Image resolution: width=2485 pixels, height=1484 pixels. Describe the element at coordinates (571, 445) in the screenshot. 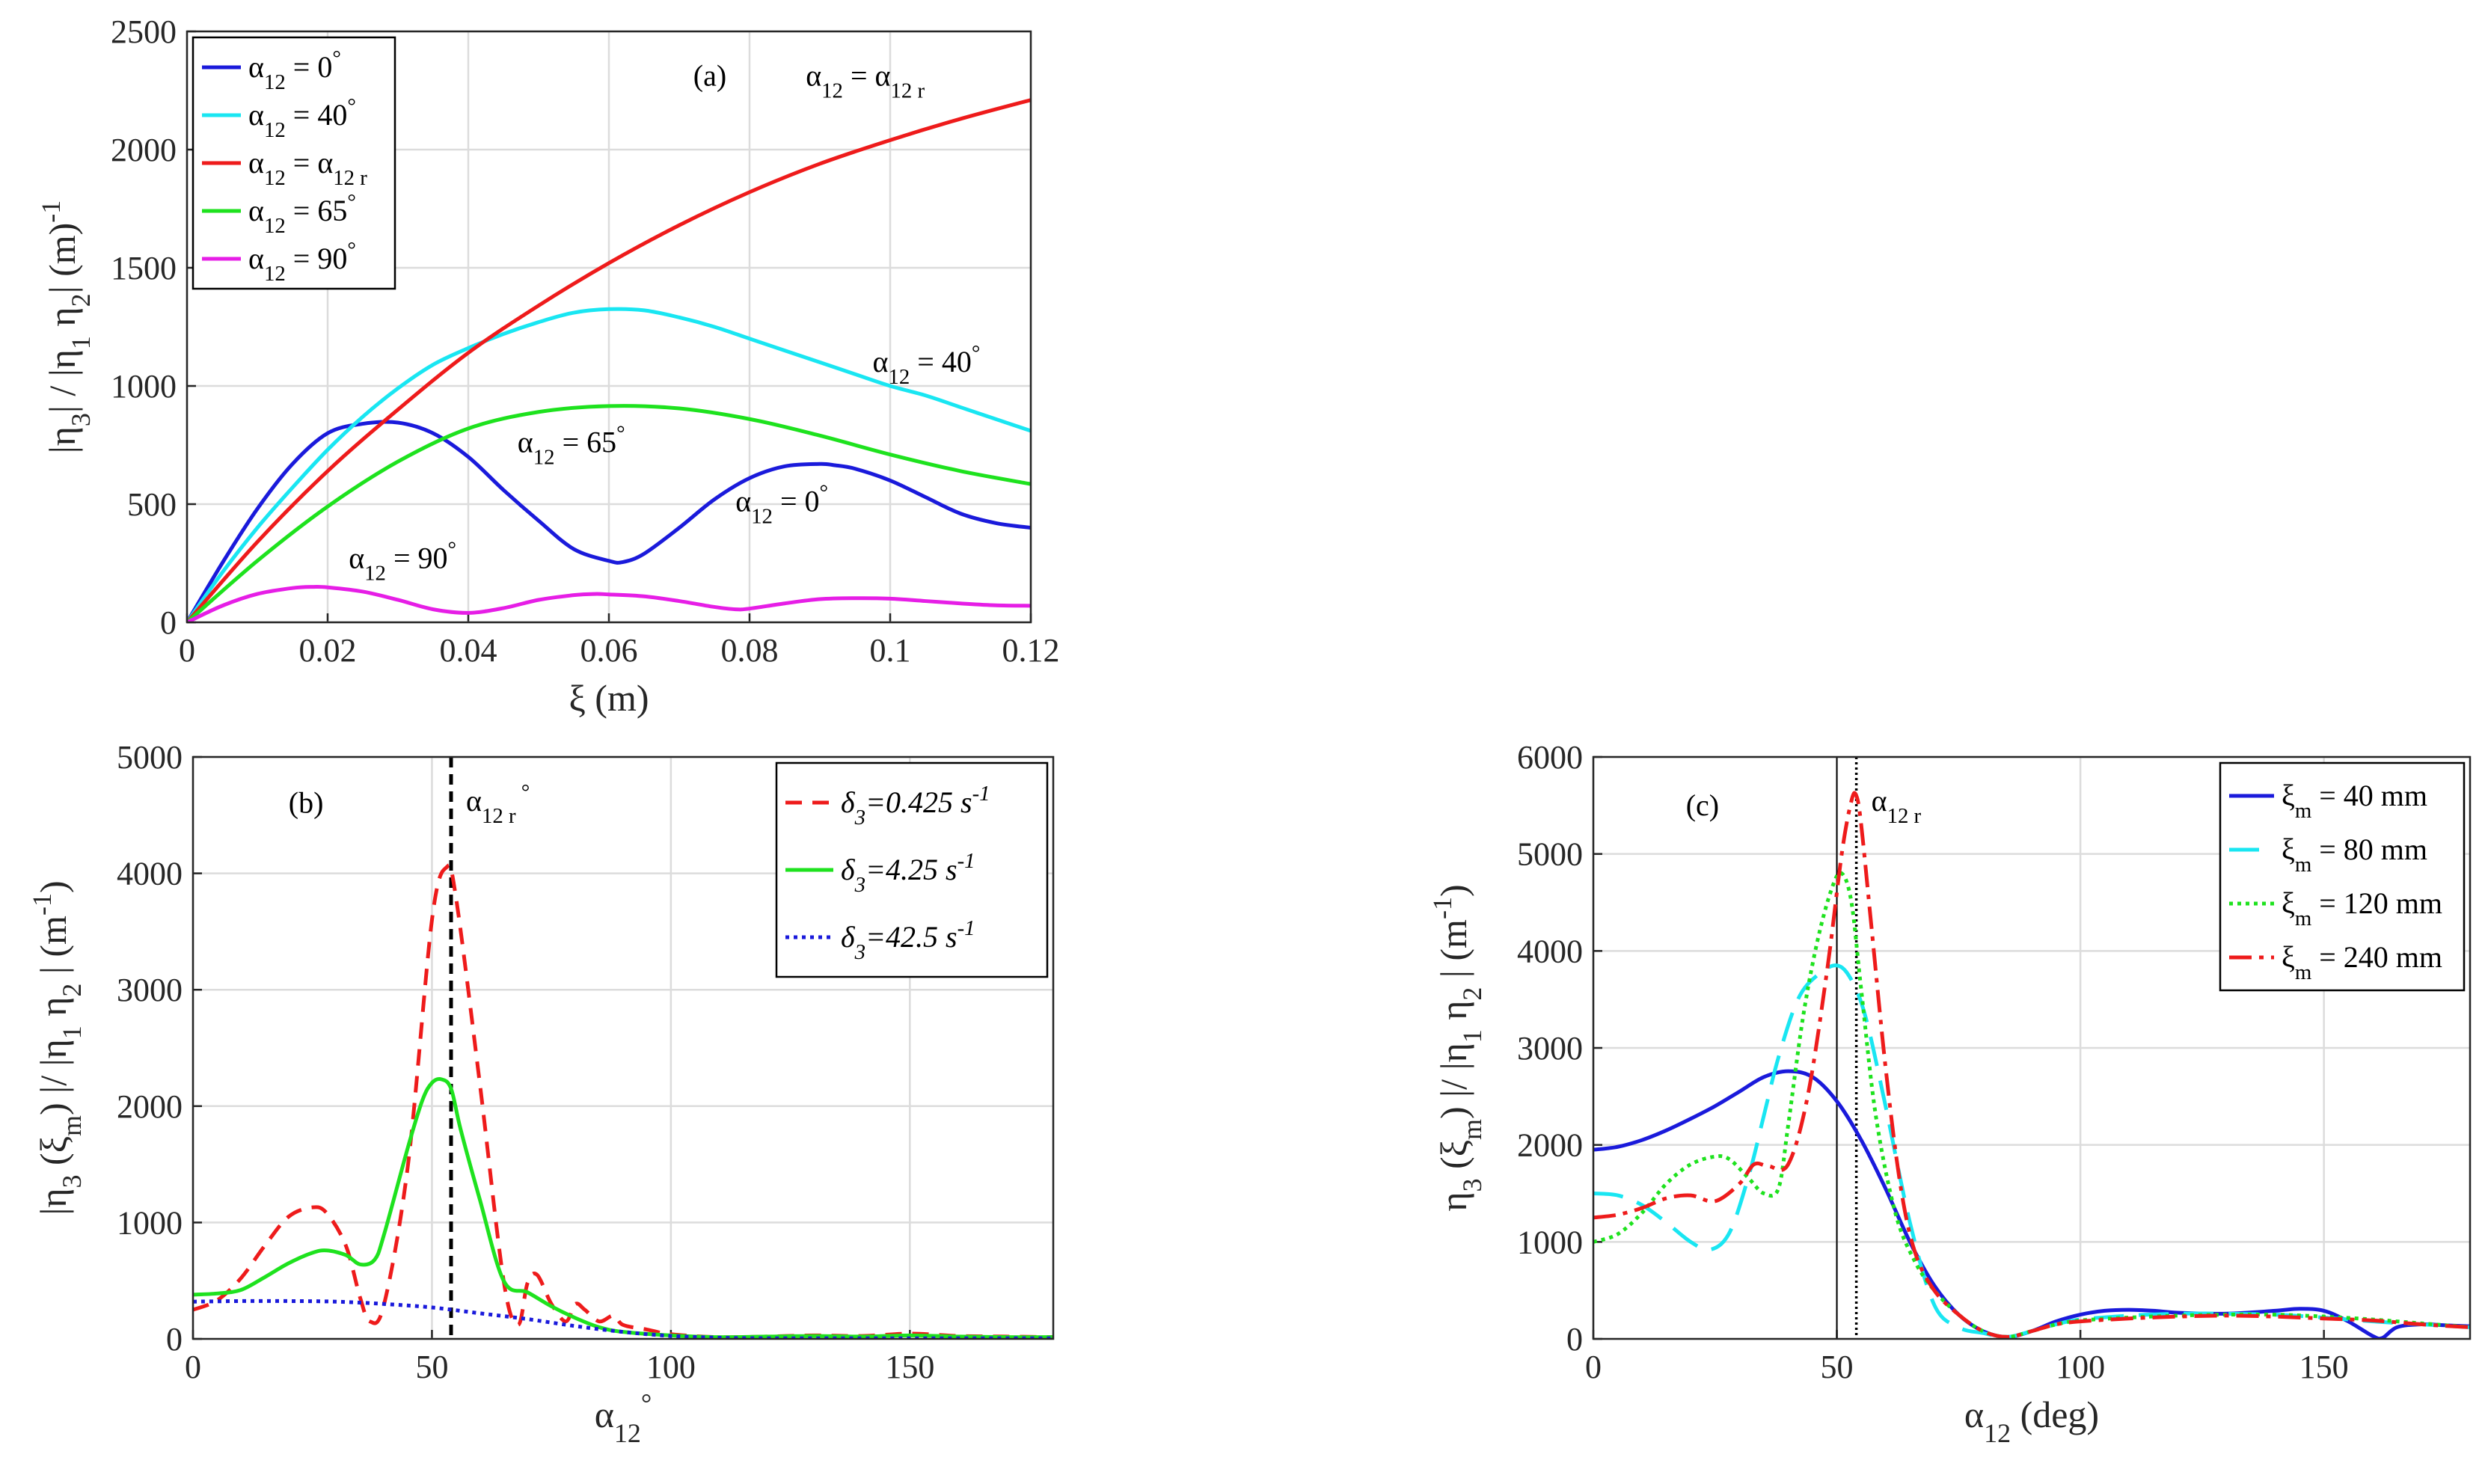

I see `annotation: α12 = 65°` at that location.